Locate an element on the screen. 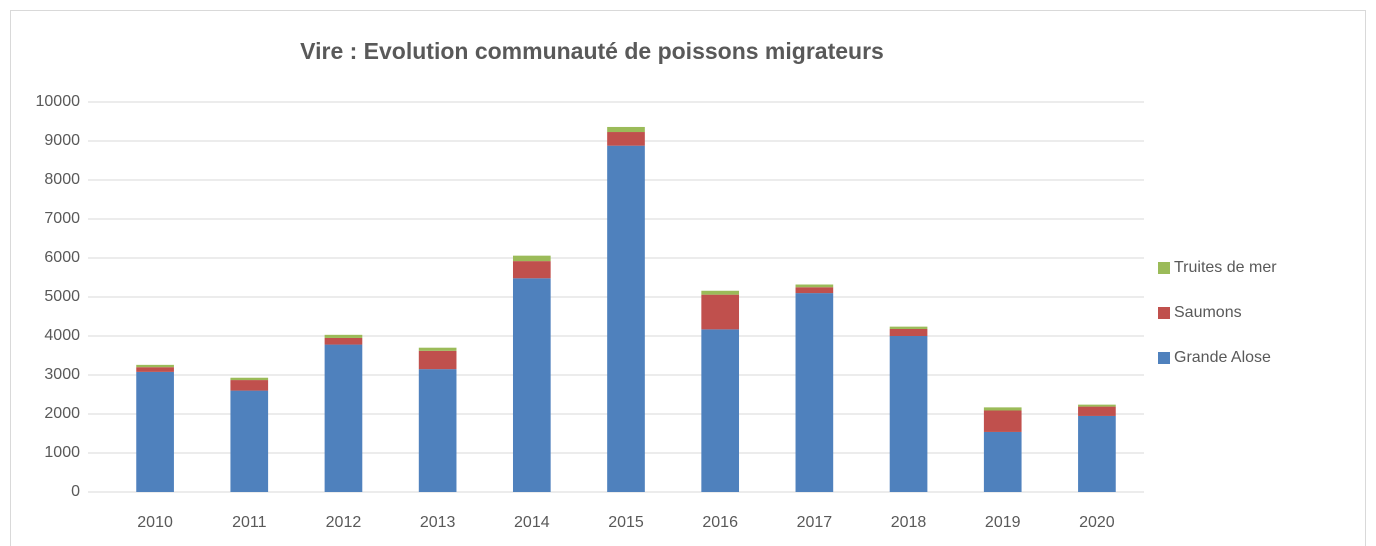 This screenshot has width=1376, height=546. y-tick-label: 5000 is located at coordinates (62, 296).